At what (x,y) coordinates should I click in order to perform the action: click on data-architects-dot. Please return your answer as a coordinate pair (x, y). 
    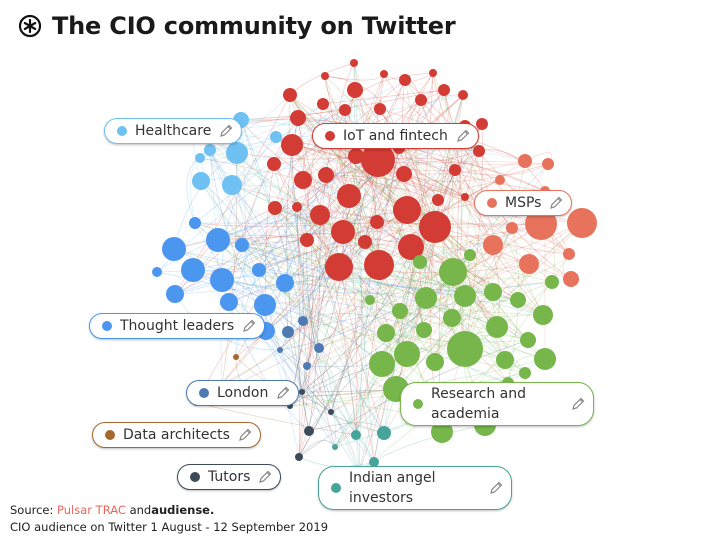
    Looking at the image, I should click on (110, 435).